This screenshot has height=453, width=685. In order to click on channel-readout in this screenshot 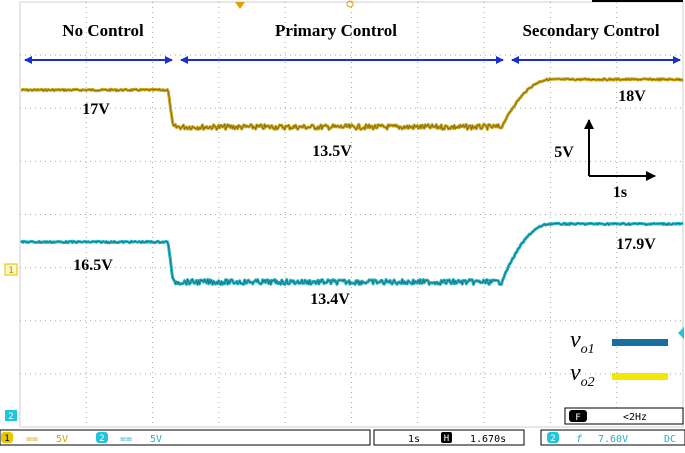, I will do `click(185, 437)`.